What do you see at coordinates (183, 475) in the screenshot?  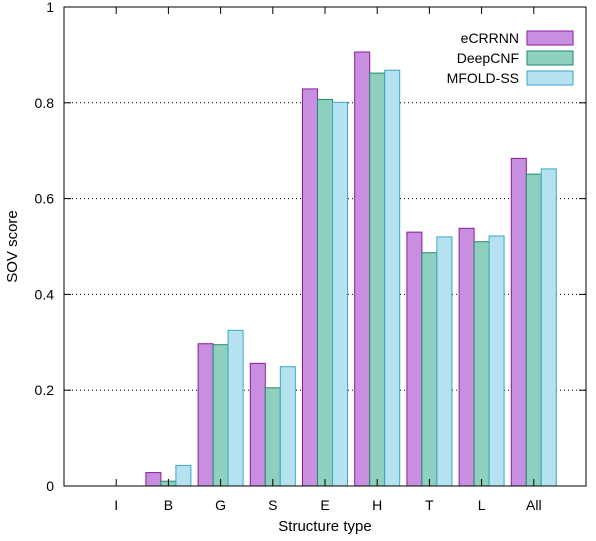 I see `bar-mfold-ss-b` at bounding box center [183, 475].